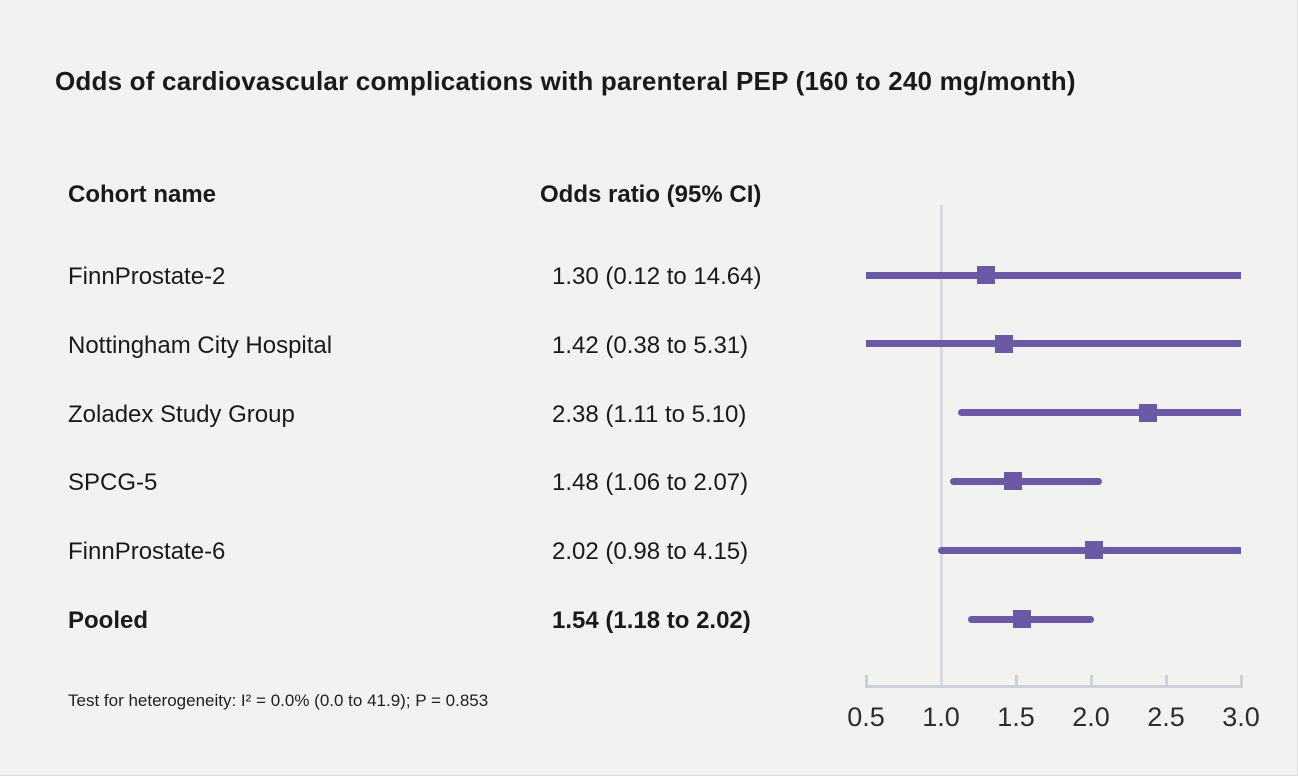  I want to click on odds-ratio-value: 1.48 (1.06 to 2.07), so click(650, 483).